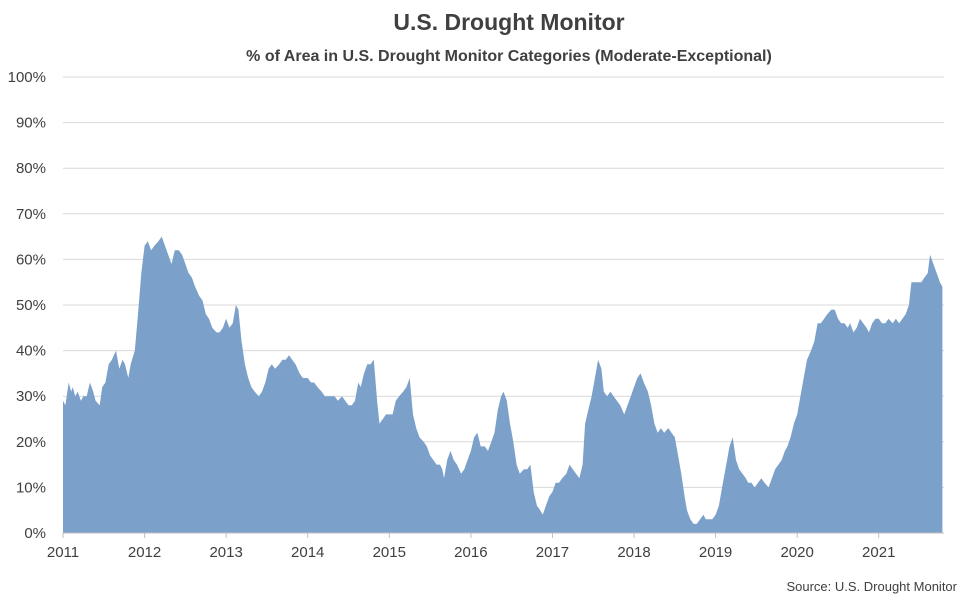 Image resolution: width=975 pixels, height=601 pixels. I want to click on y-tick-label: 80%, so click(31, 168).